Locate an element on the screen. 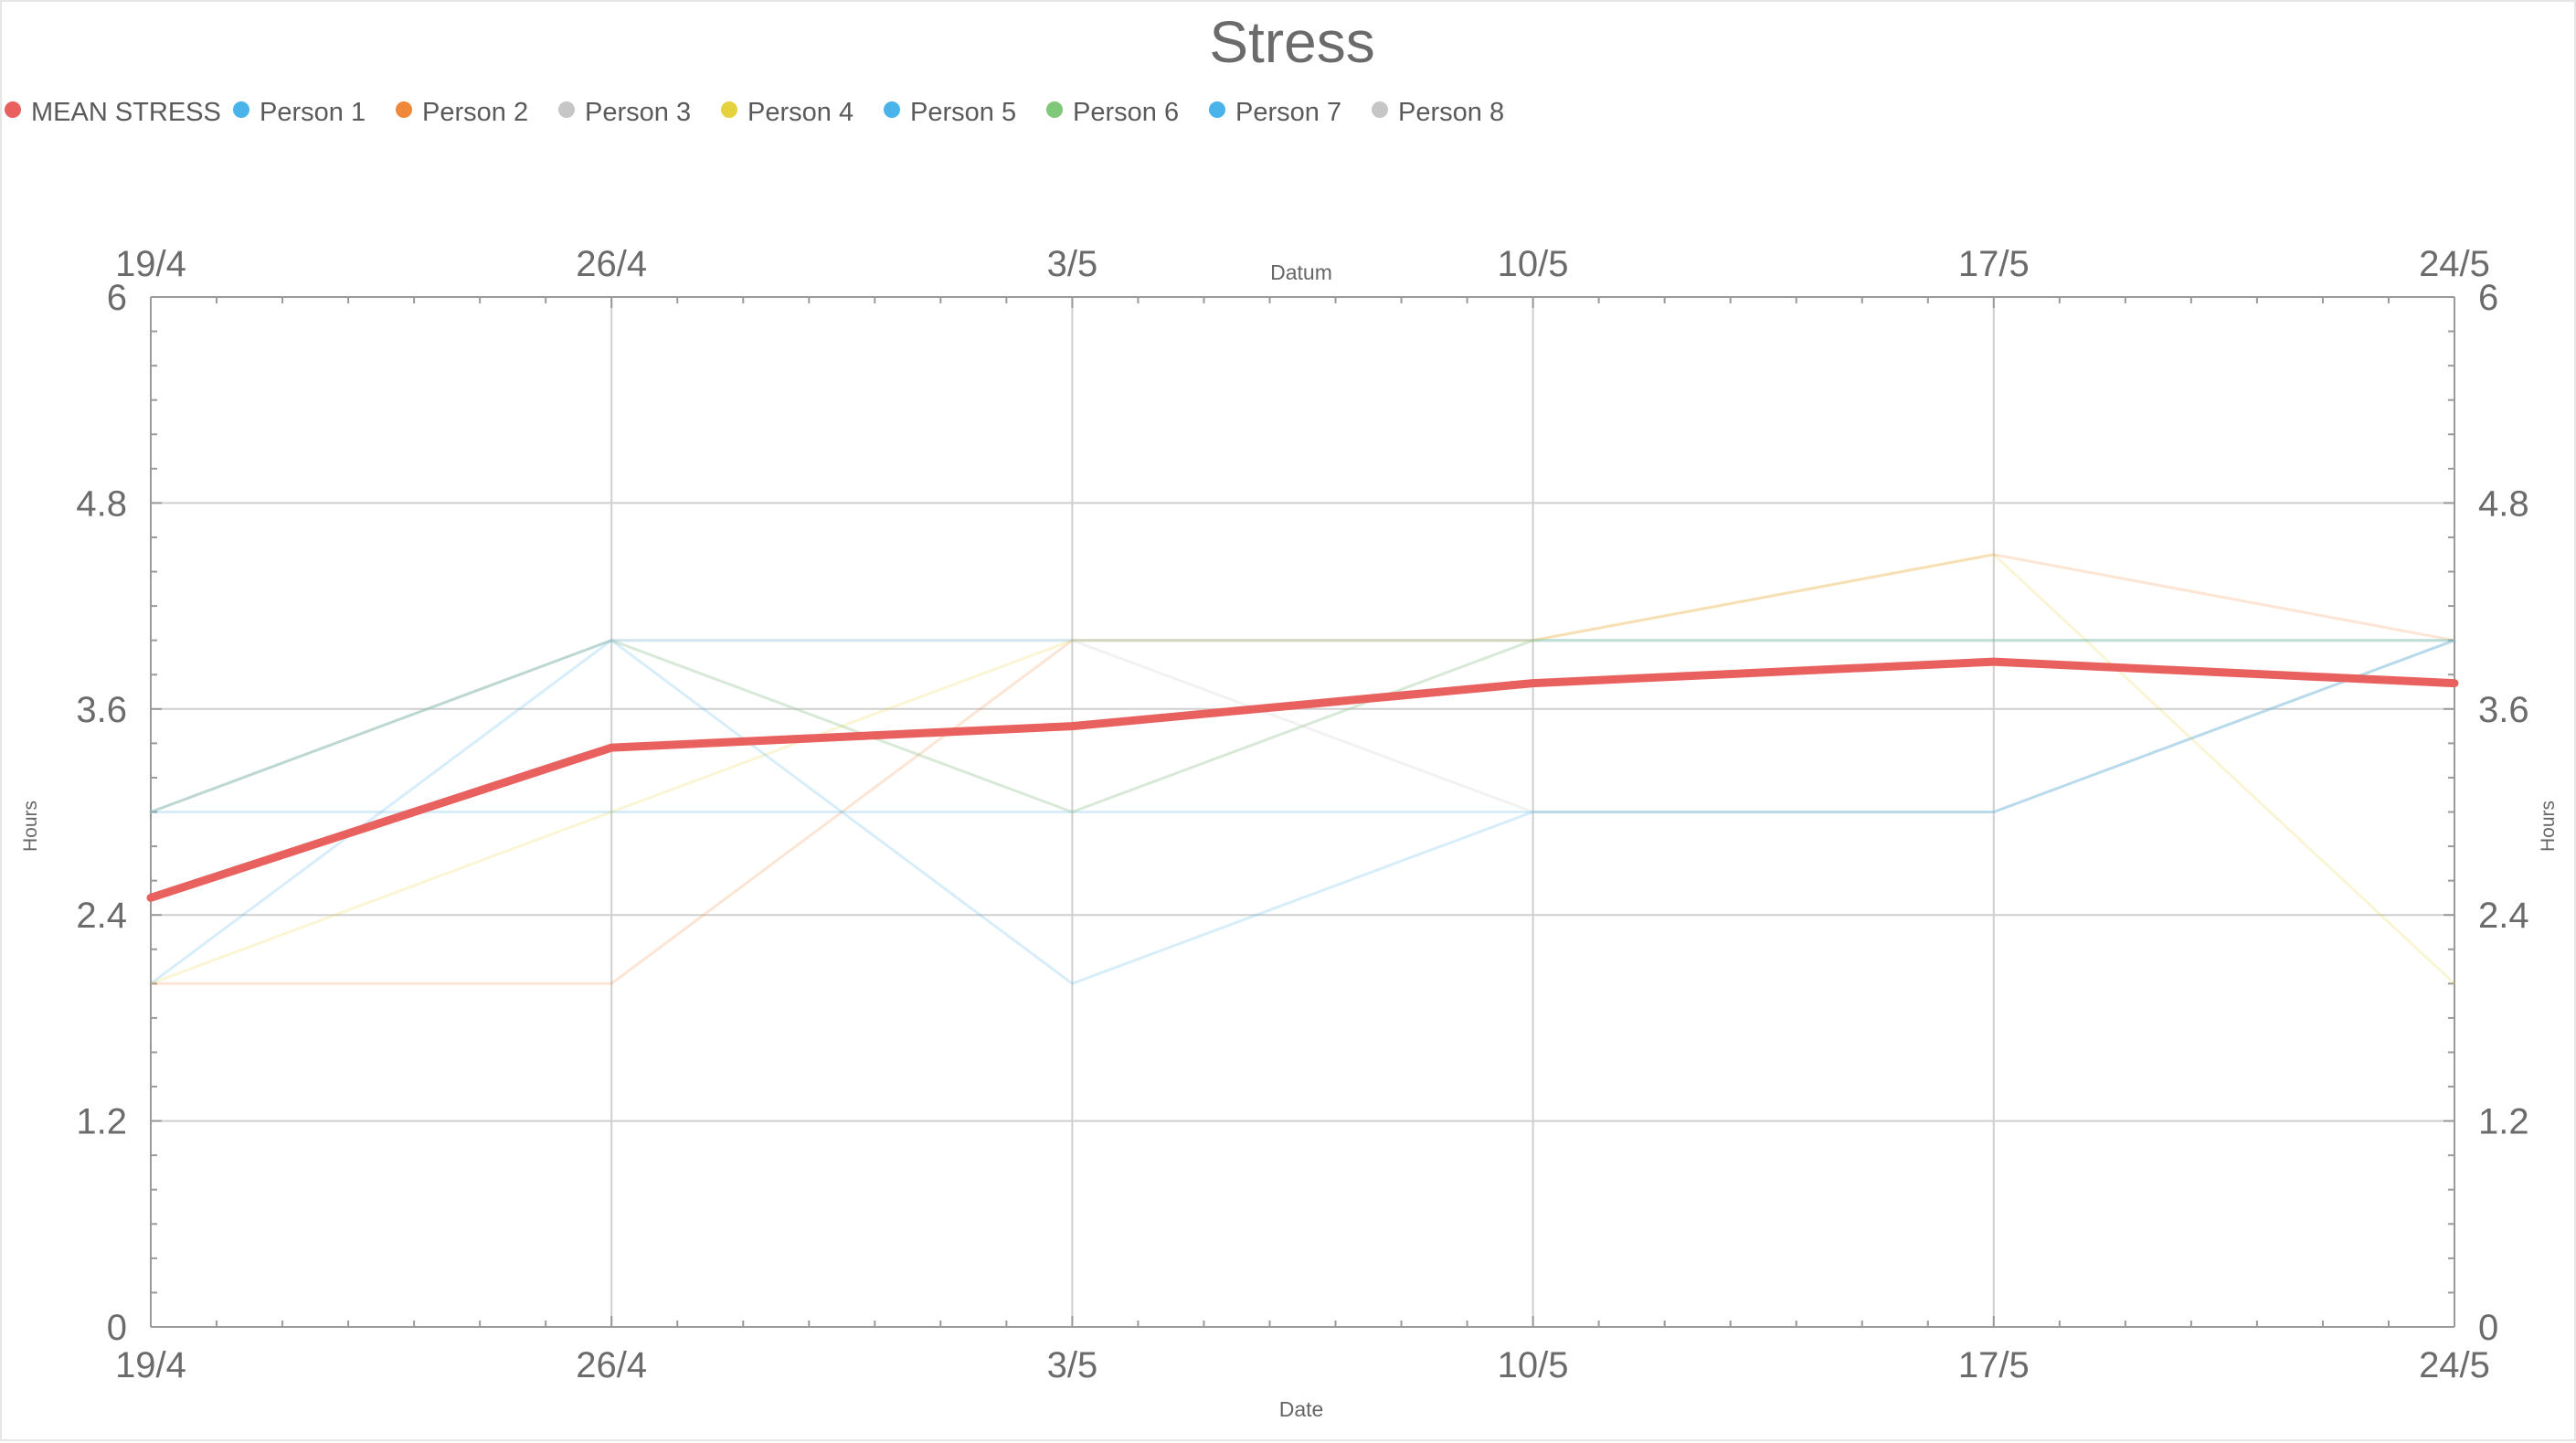 This screenshot has height=1443, width=2576. y-axis-label-left: Hours is located at coordinates (30, 826).